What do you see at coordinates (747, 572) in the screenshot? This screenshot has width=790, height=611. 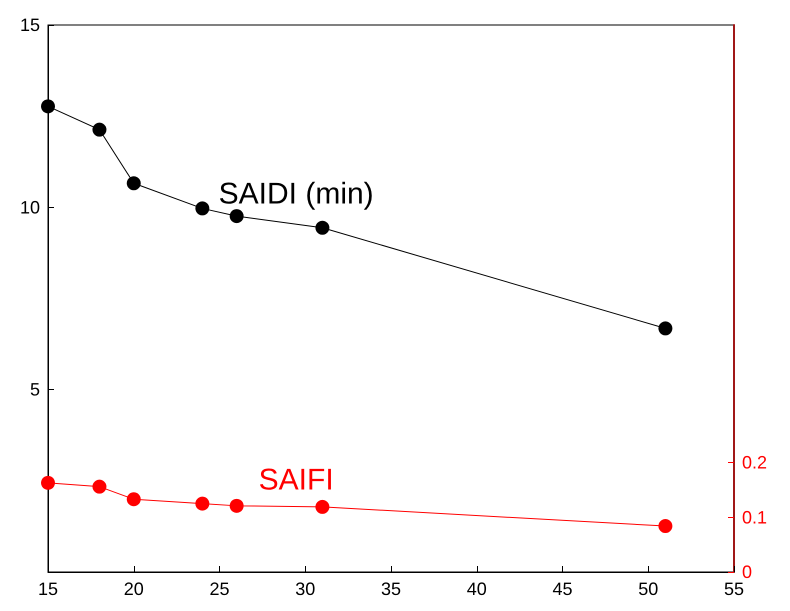 I see `y2-tick-label: 0` at bounding box center [747, 572].